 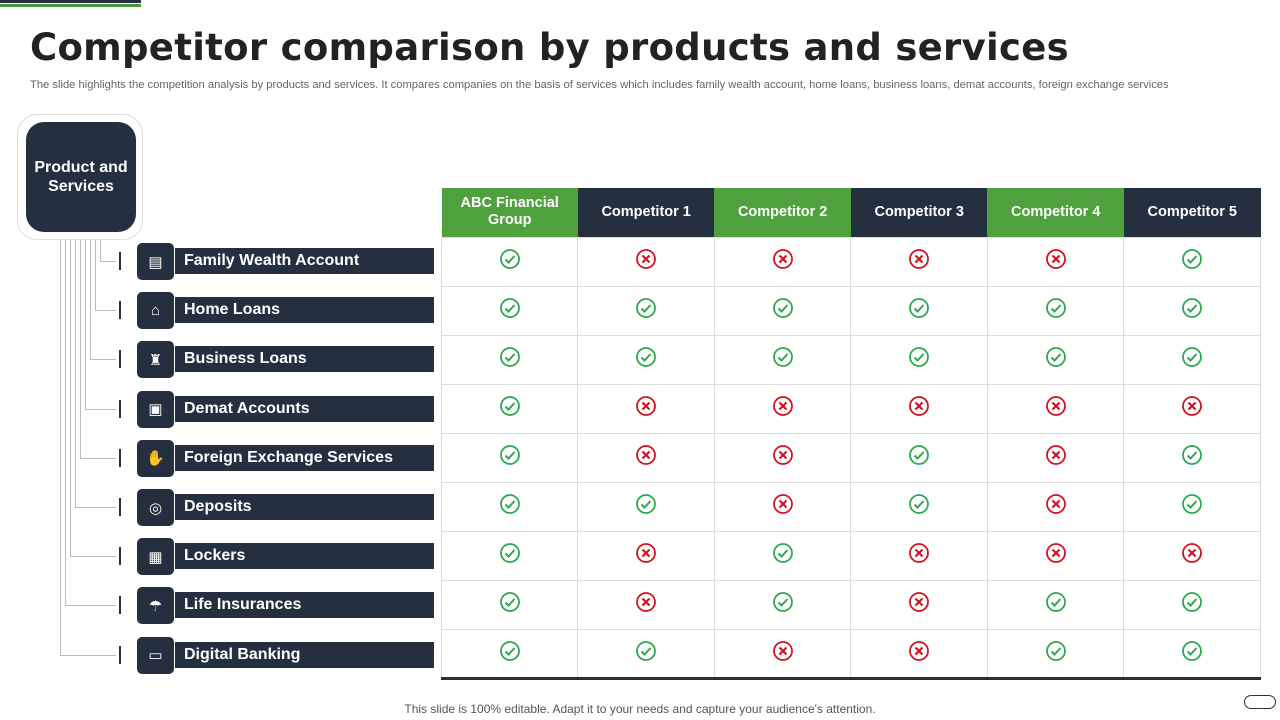 What do you see at coordinates (304, 605) in the screenshot?
I see `service-label: Life Insurances` at bounding box center [304, 605].